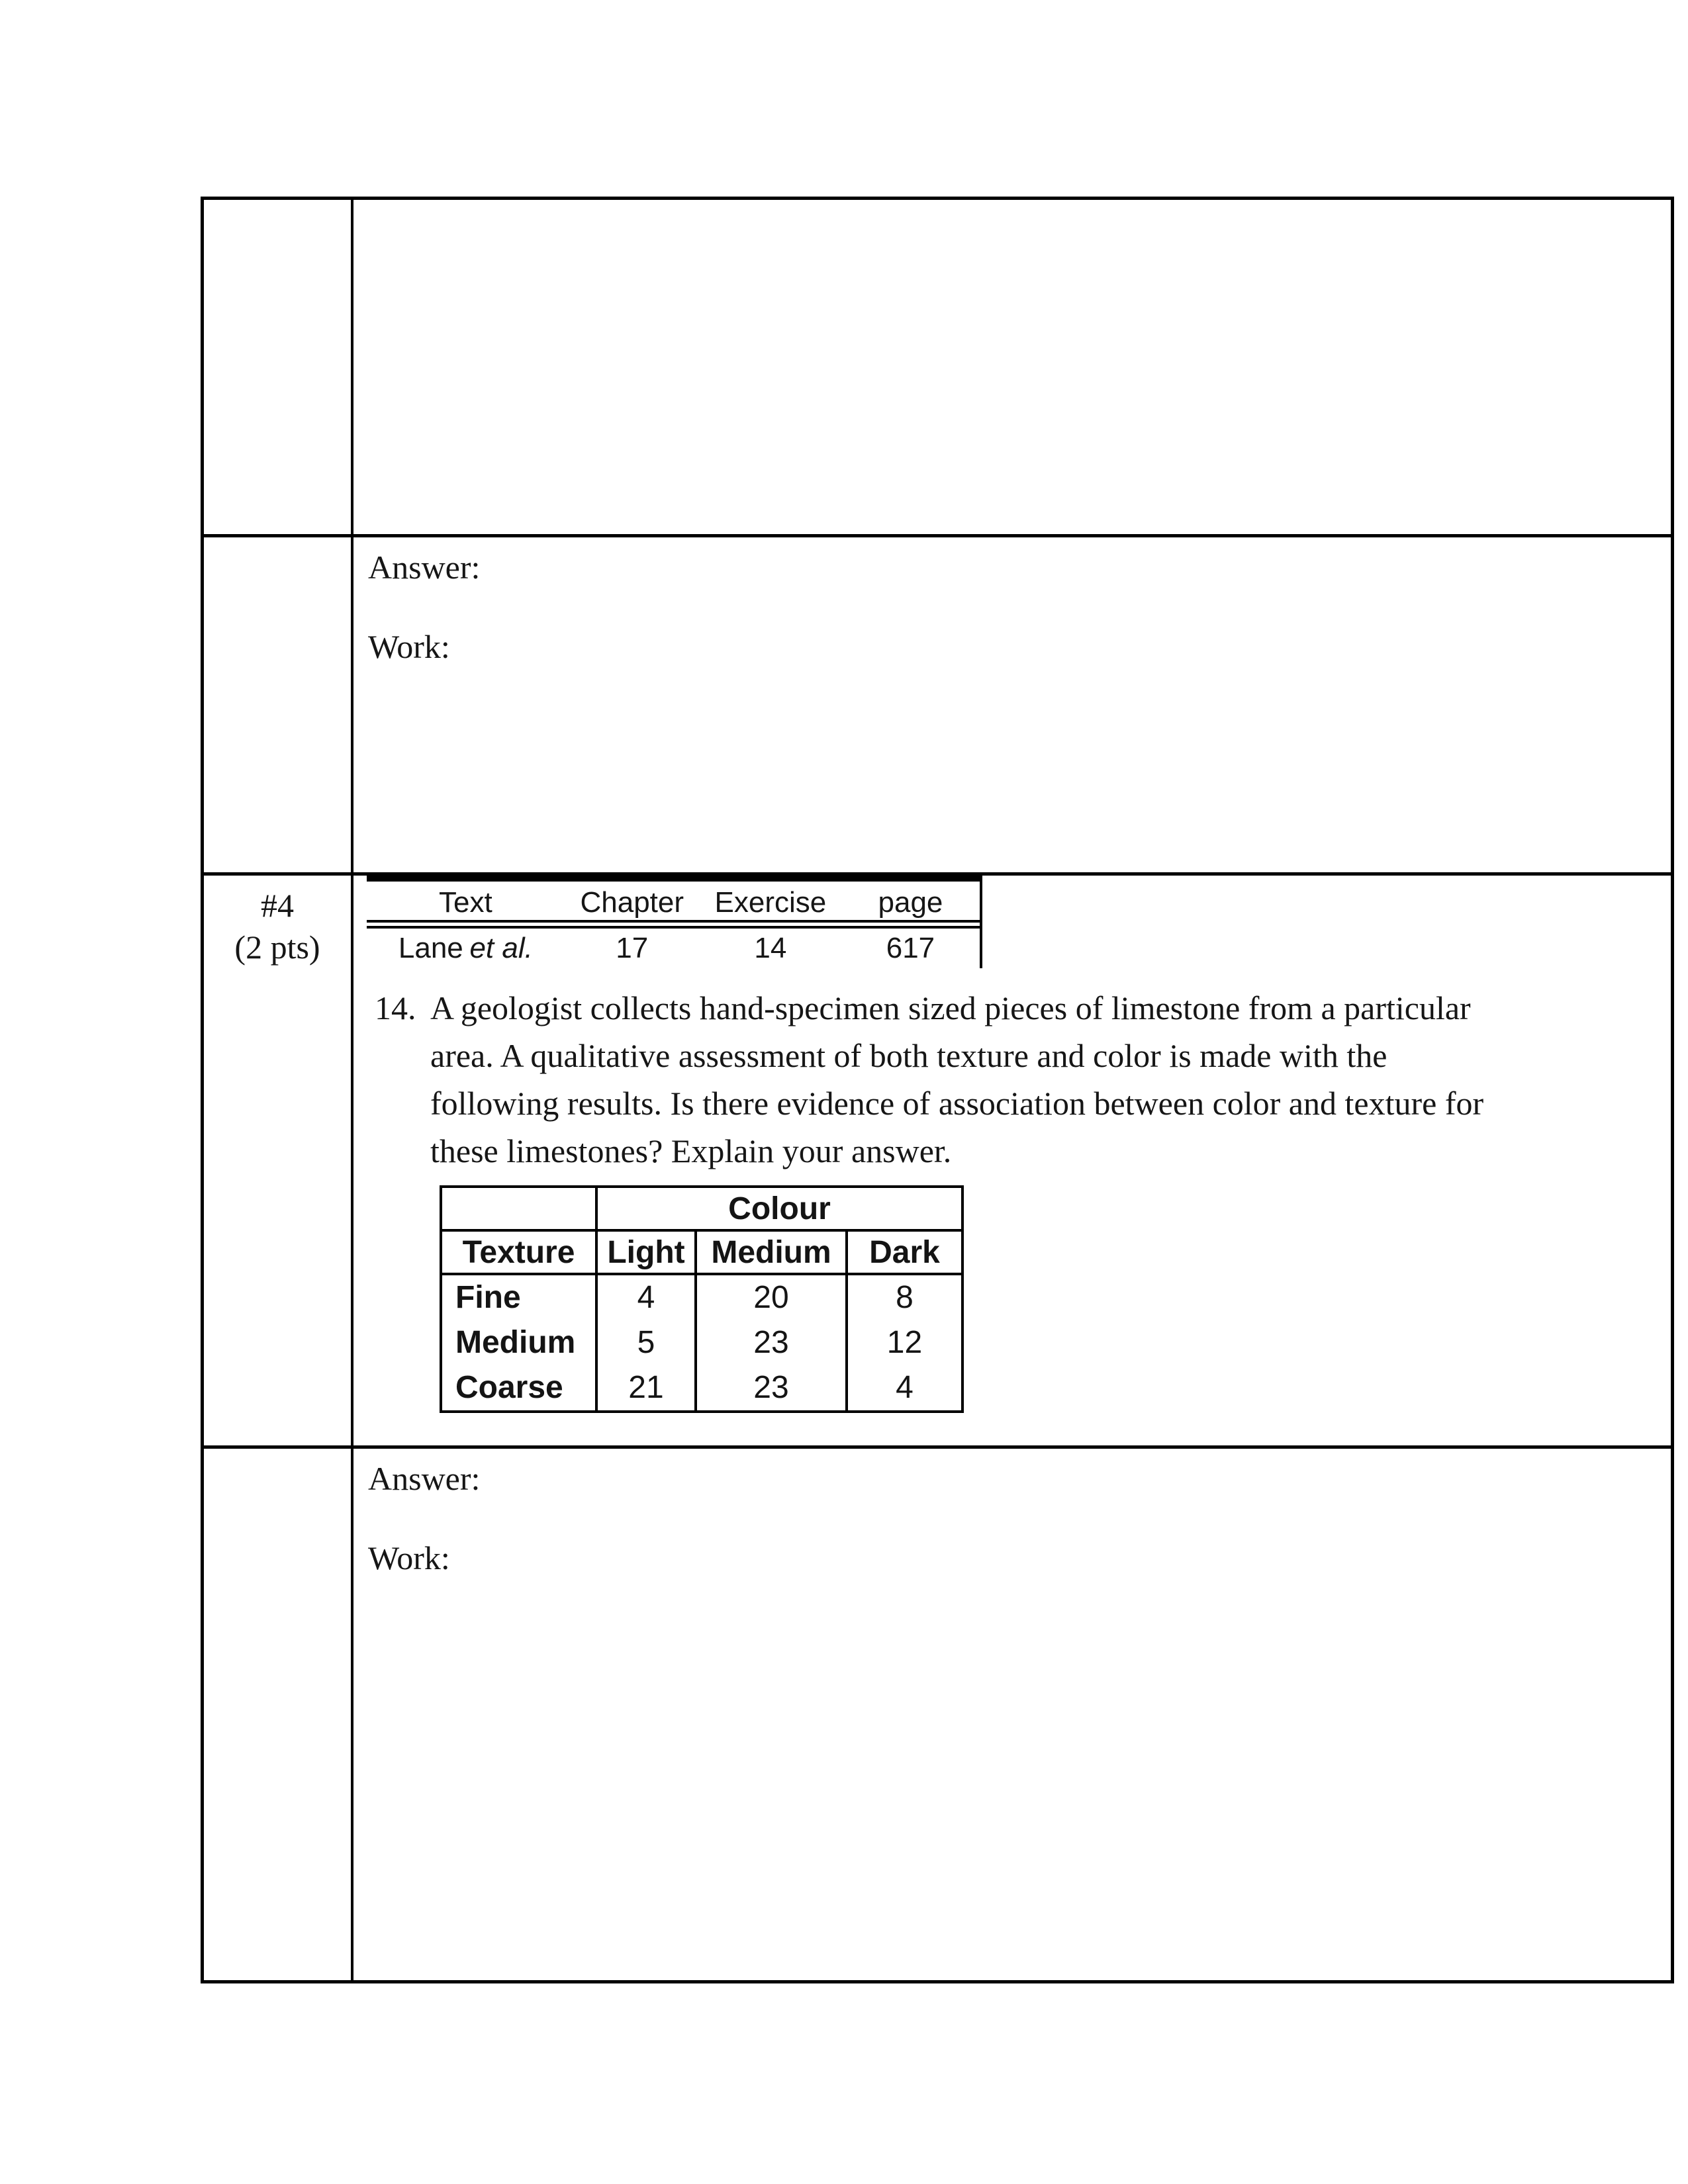 The width and height of the screenshot is (1688, 2184). Describe the element at coordinates (904, 1252) in the screenshot. I see `contingency-header-dark: Dark` at that location.